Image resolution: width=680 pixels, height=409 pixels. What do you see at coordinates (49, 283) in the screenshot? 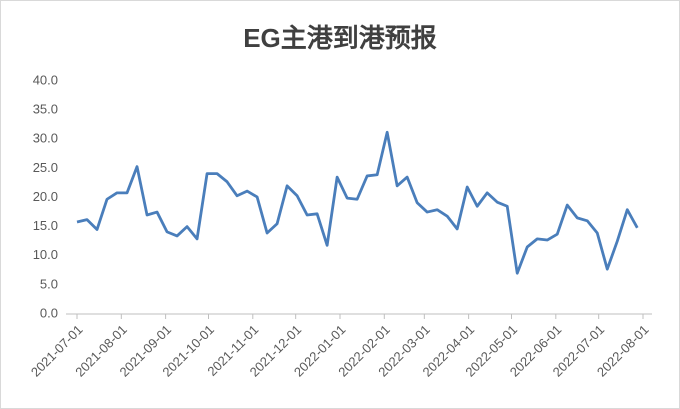
I see `y-tick-label: 5.0` at bounding box center [49, 283].